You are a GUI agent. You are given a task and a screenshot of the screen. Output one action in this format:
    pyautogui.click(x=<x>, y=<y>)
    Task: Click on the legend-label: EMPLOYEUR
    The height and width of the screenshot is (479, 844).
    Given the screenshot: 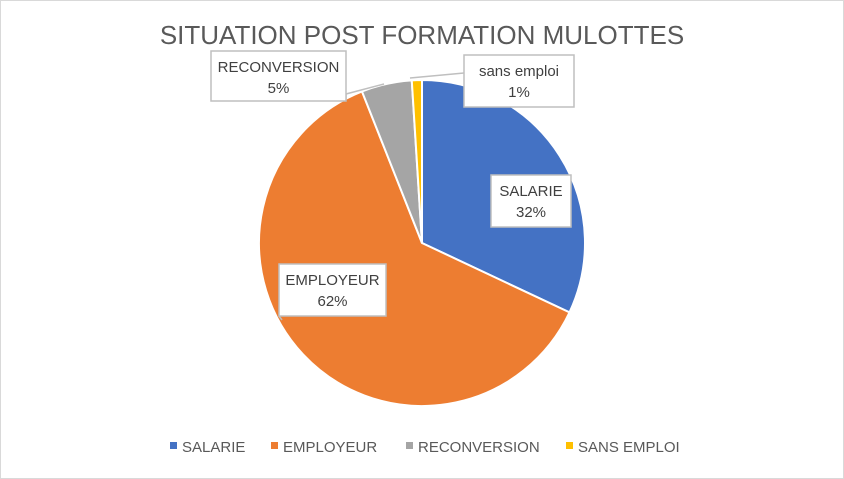 What is the action you would take?
    pyautogui.click(x=330, y=447)
    